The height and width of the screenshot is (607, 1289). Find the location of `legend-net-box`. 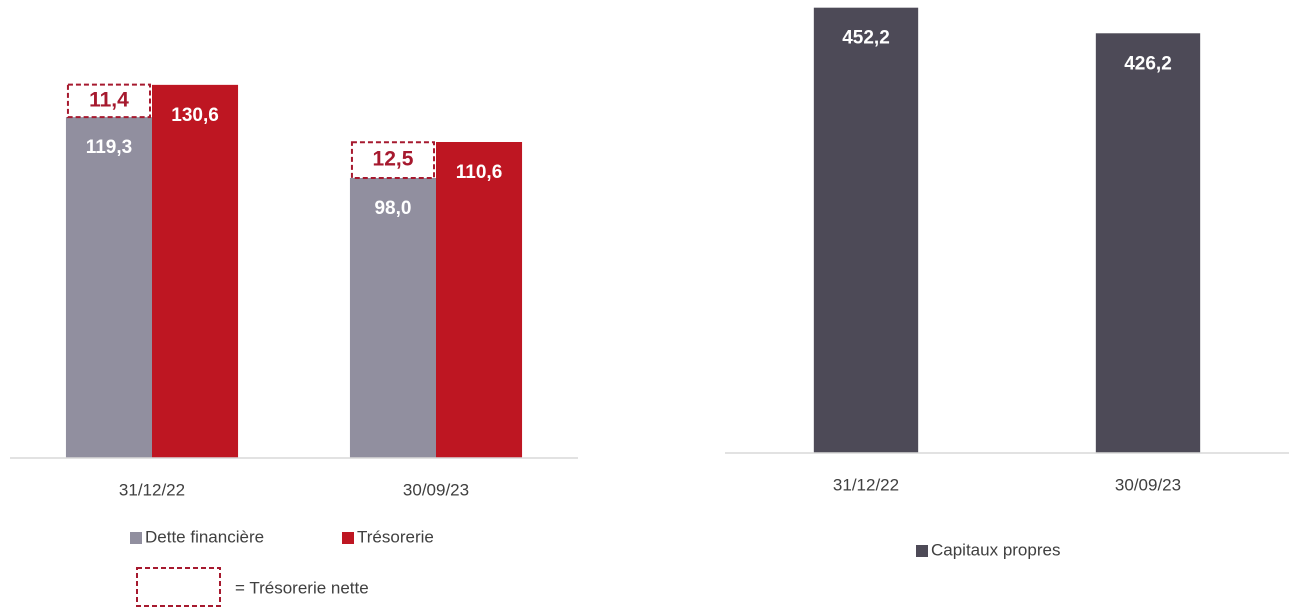

legend-net-box is located at coordinates (178, 587).